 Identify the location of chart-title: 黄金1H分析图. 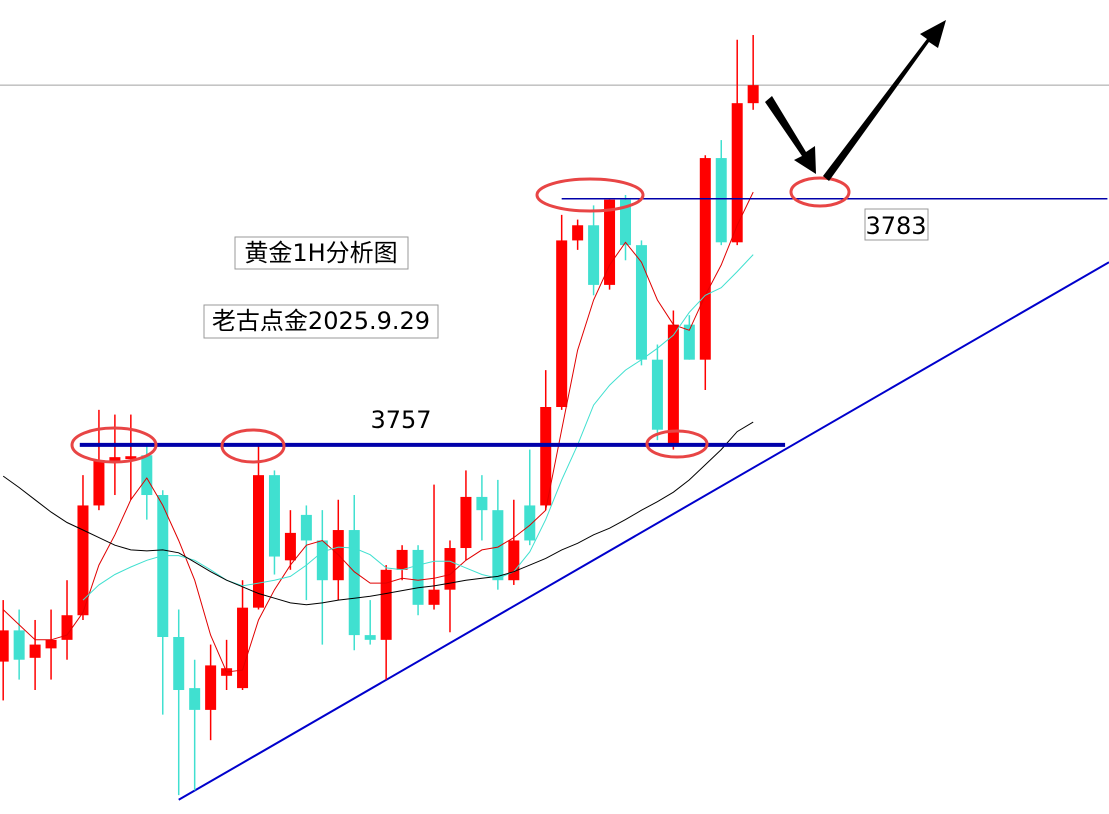
(320, 253).